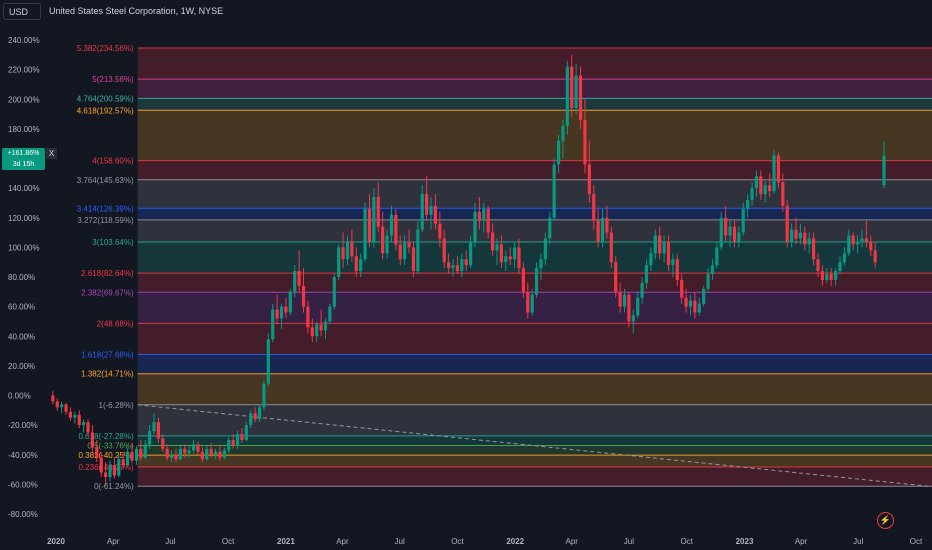  I want to click on y-tick-label: 40.00%, so click(21, 336).